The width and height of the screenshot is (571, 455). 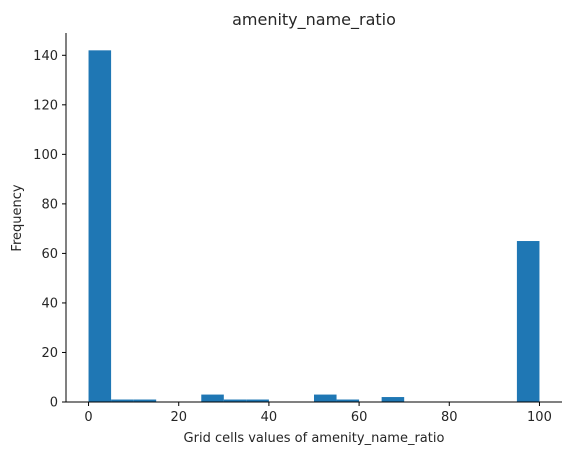 What do you see at coordinates (178, 417) in the screenshot?
I see `x-tick-label: 20` at bounding box center [178, 417].